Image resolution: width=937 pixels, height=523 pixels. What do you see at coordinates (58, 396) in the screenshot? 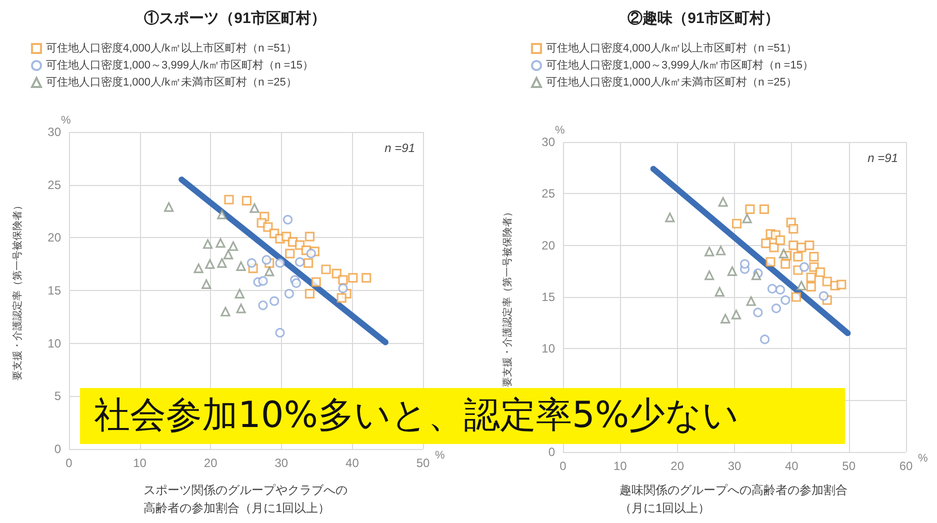
I see `y-tick-label: 5` at bounding box center [58, 396].